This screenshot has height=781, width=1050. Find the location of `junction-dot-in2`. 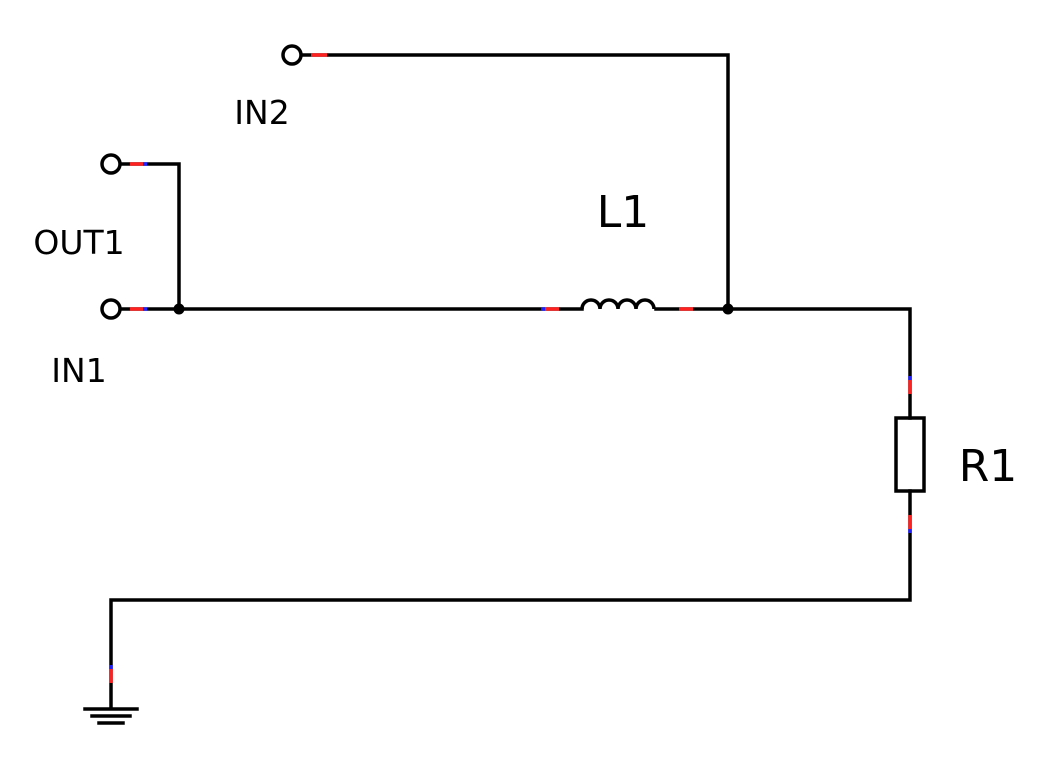

junction-dot-in2 is located at coordinates (728, 309).